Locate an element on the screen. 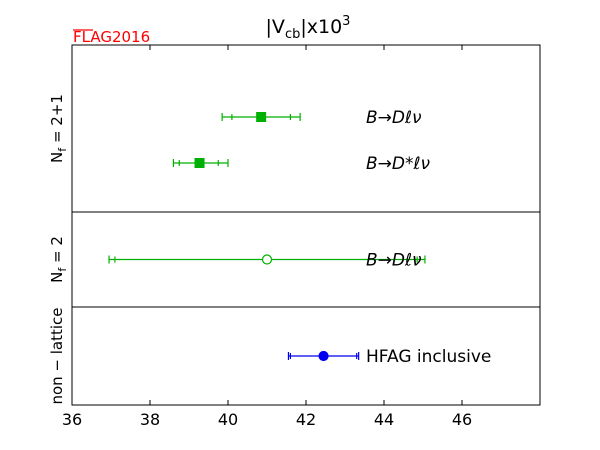  x-tick-label: 42 is located at coordinates (306, 419).